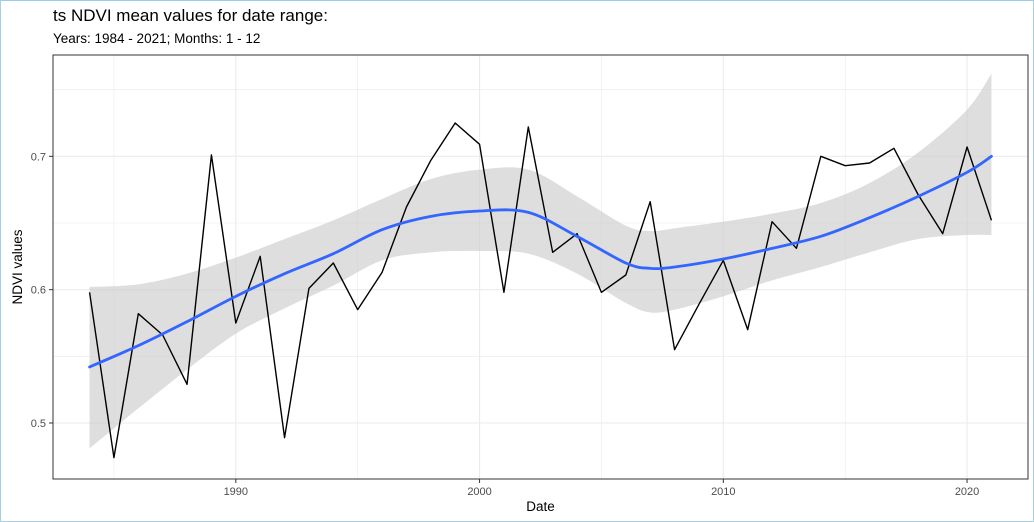  I want to click on x-tick-label: 2000, so click(479, 492).